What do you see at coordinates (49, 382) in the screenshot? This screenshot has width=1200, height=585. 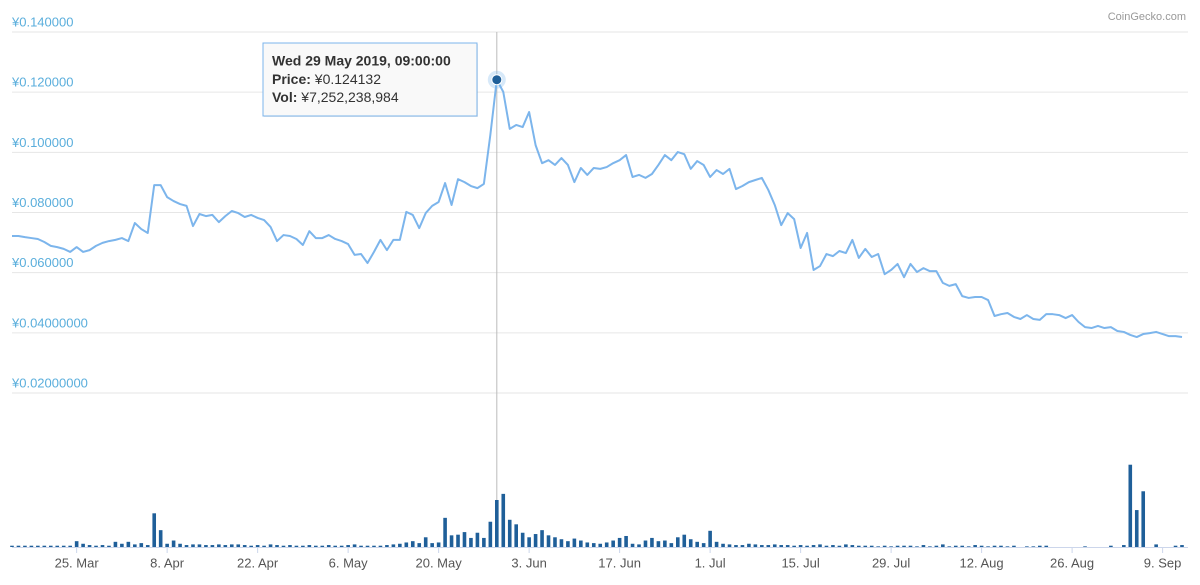 I see `y-tick-label: ¥0.02000000` at bounding box center [49, 382].